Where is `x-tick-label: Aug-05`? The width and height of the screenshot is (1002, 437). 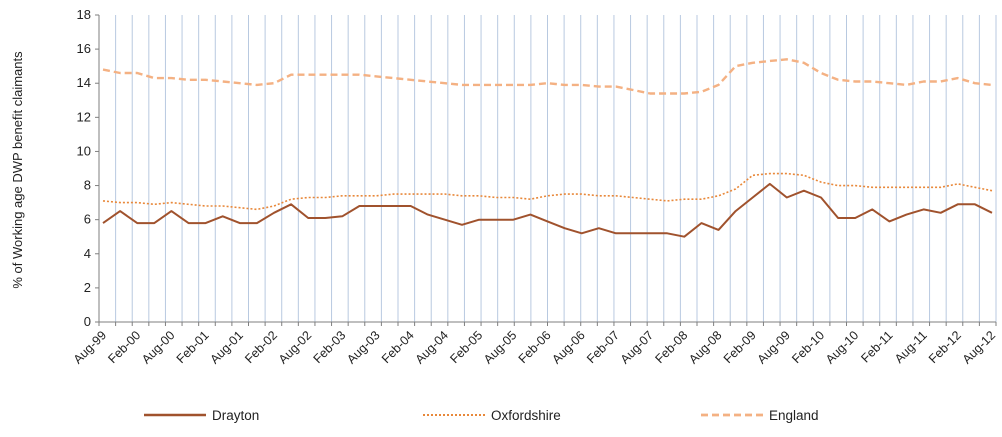
x-tick-label: Aug-05 is located at coordinates (500, 347).